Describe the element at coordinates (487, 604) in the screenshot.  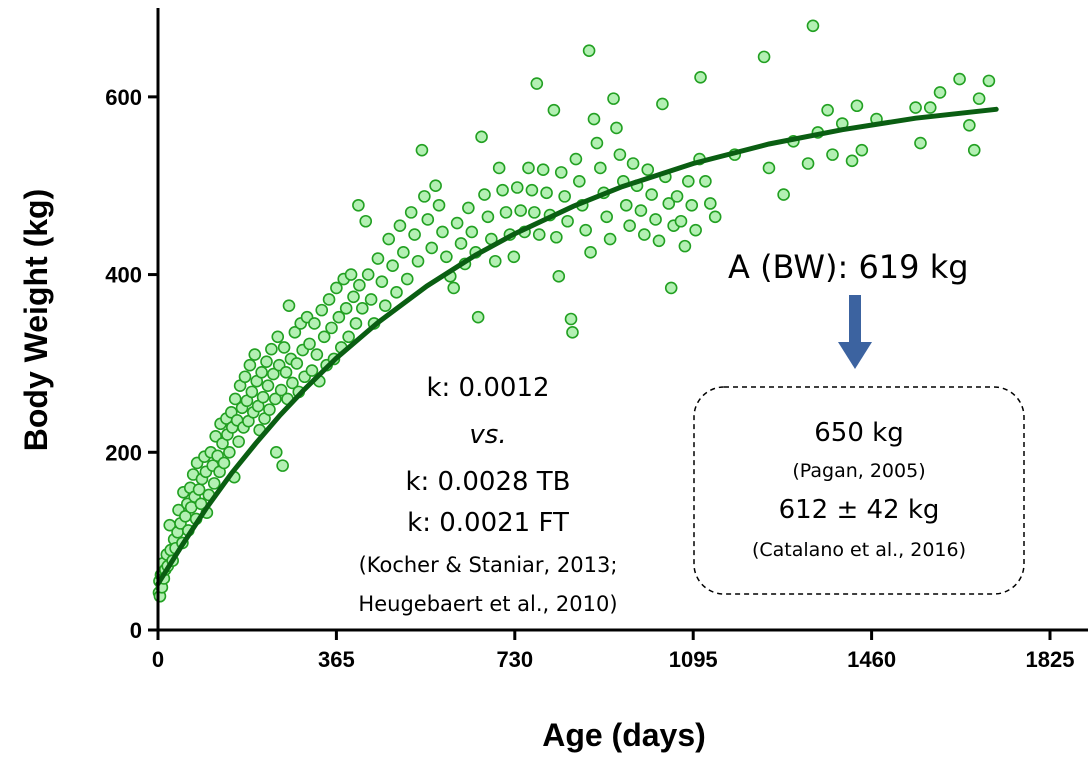
I see `k-citation-2: Heugebaert et al., 2010)` at that location.